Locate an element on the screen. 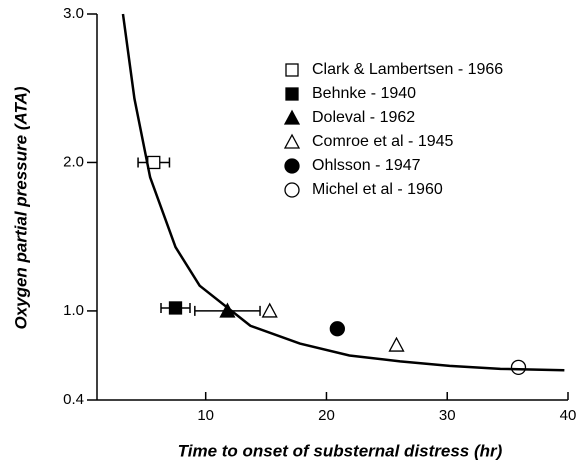 This screenshot has width=578, height=467. x-tick-label: 20 is located at coordinates (326, 415).